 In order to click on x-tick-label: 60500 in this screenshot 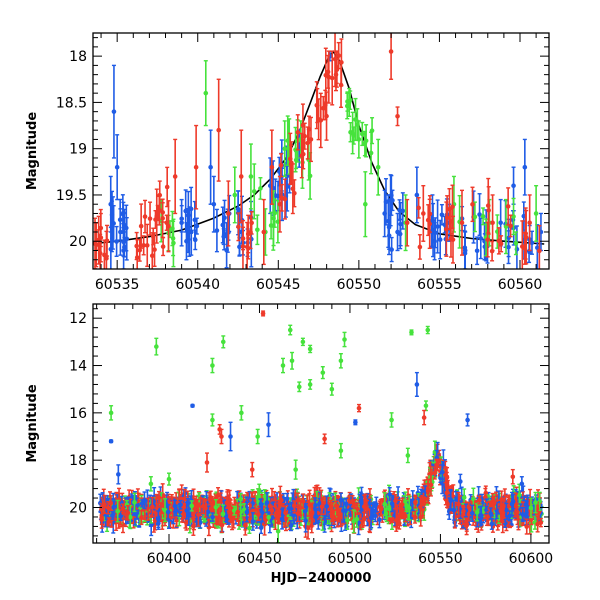, I will do `click(350, 559)`.